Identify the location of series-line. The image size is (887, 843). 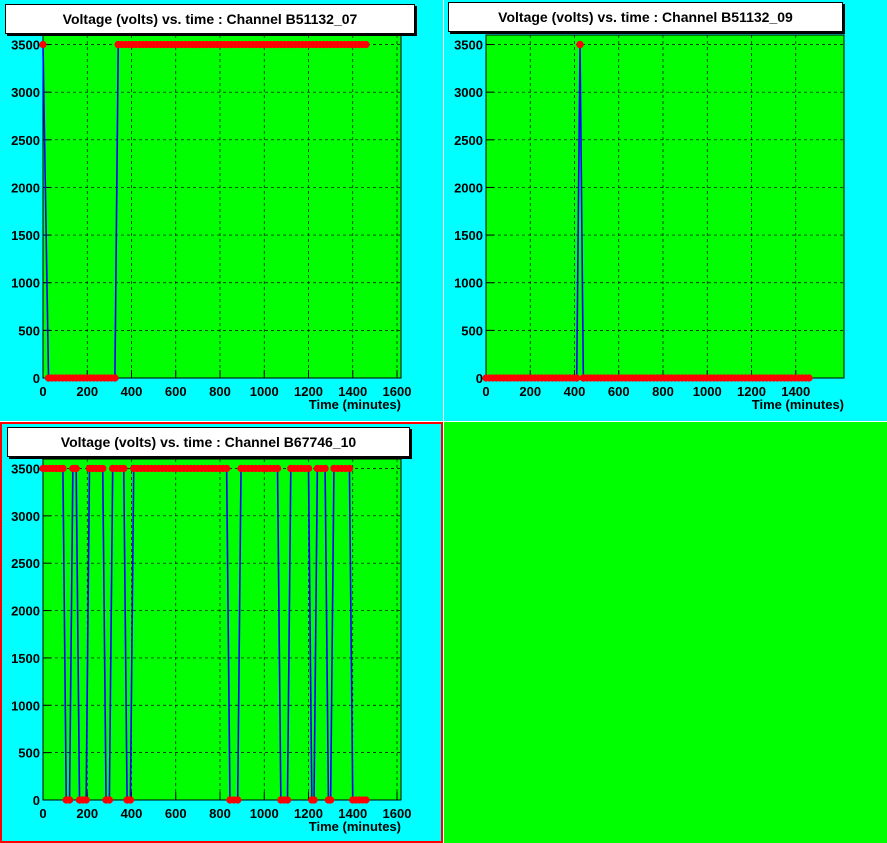
(205, 634).